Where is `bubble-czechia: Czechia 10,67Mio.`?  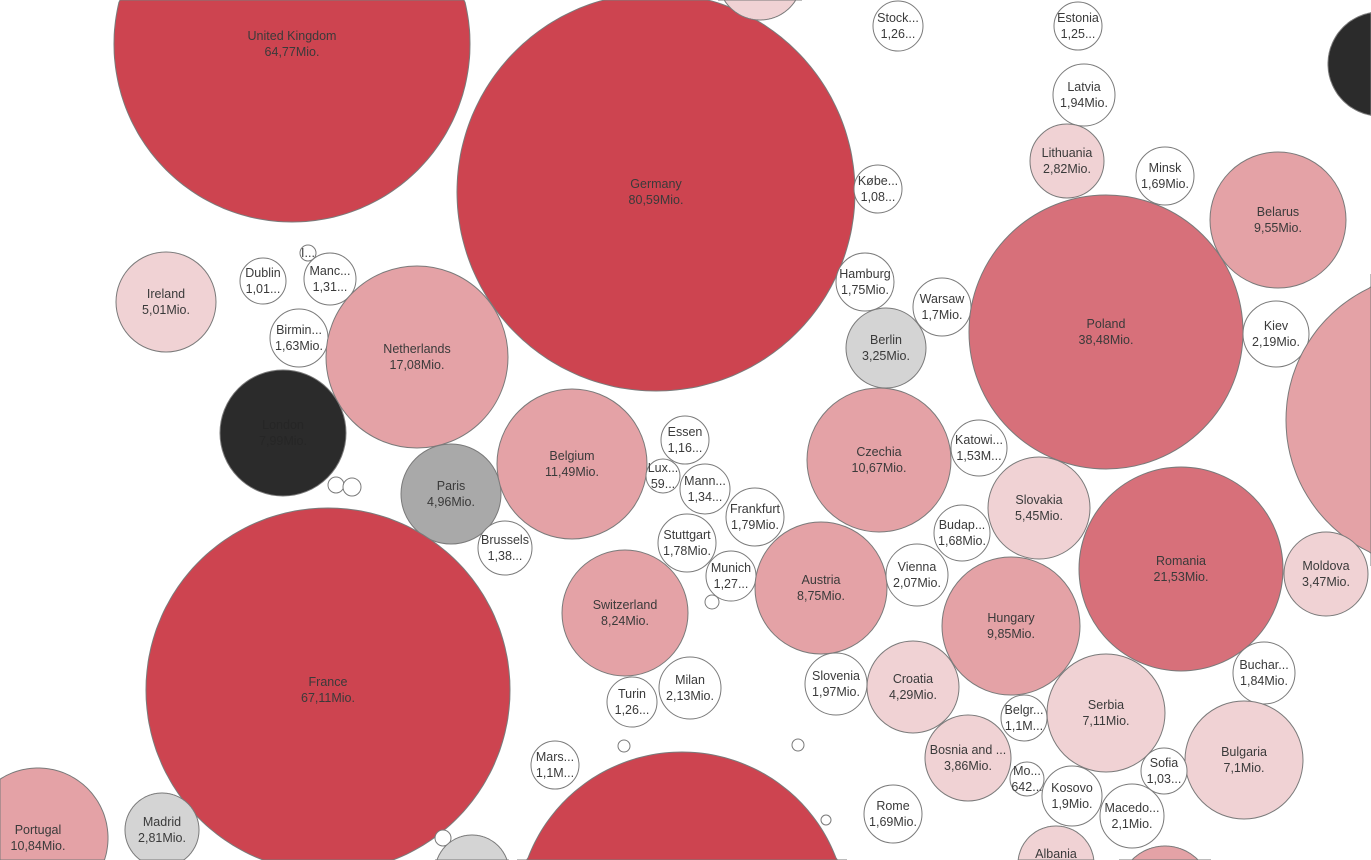
bubble-czechia: Czechia 10,67Mio. is located at coordinates (879, 460).